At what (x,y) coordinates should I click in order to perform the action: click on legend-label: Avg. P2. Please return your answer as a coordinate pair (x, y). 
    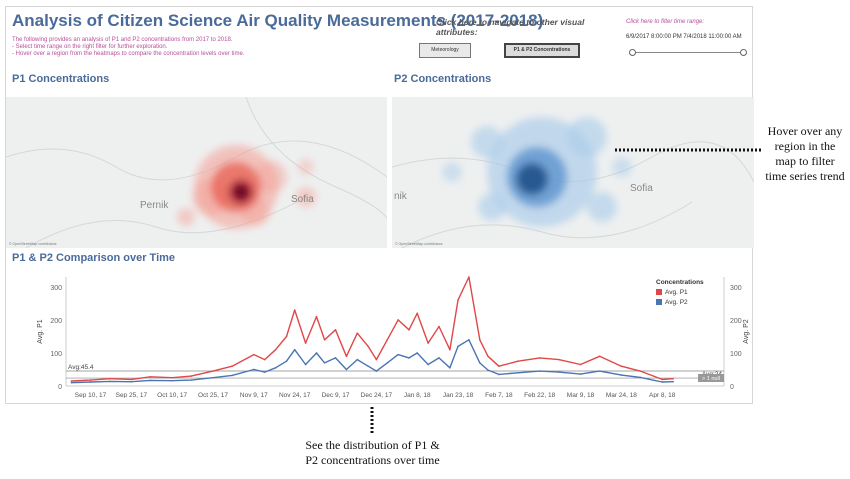
    Looking at the image, I should click on (676, 302).